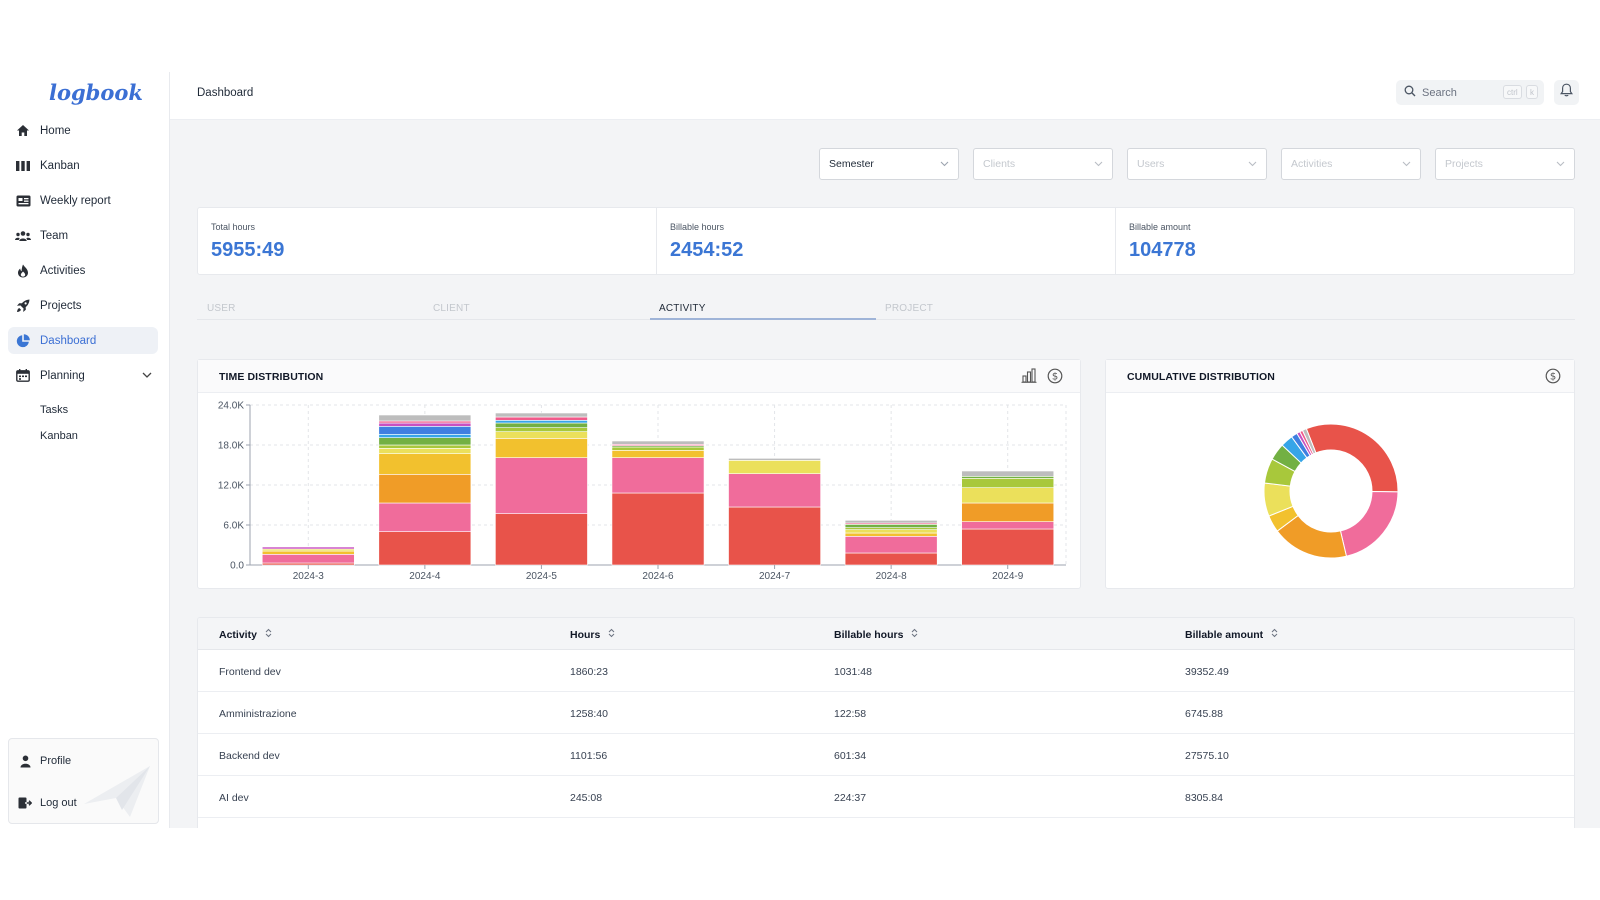  Describe the element at coordinates (225, 93) in the screenshot. I see `page-title: Dashboard` at that location.